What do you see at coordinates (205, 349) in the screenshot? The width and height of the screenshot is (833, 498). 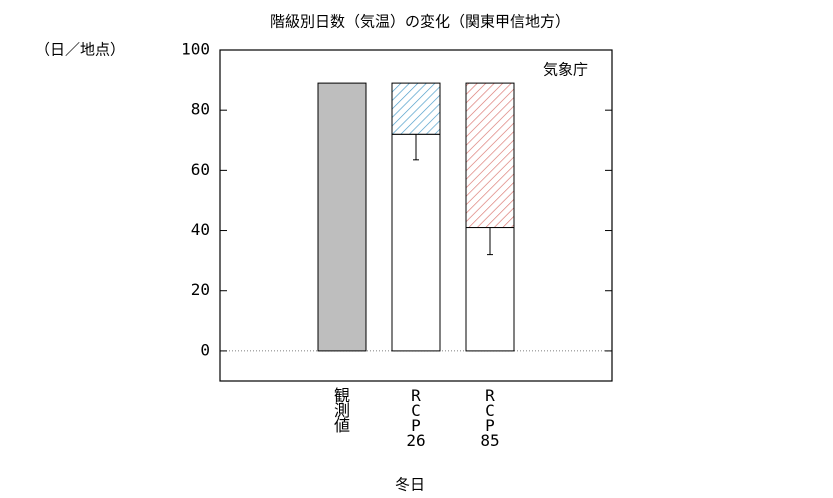 I see `y-tick-label: 0` at bounding box center [205, 349].